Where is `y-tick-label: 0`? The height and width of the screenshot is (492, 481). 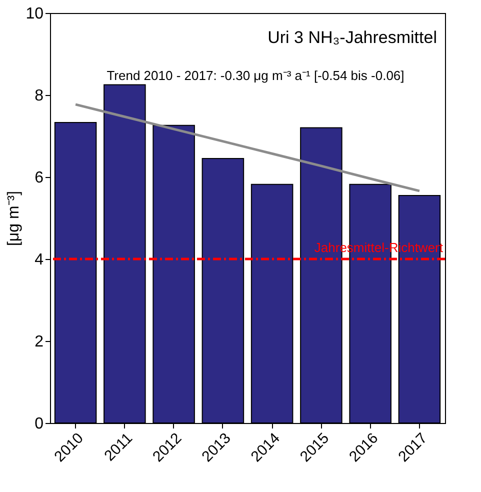 y-tick-label: 0 is located at coordinates (39, 424).